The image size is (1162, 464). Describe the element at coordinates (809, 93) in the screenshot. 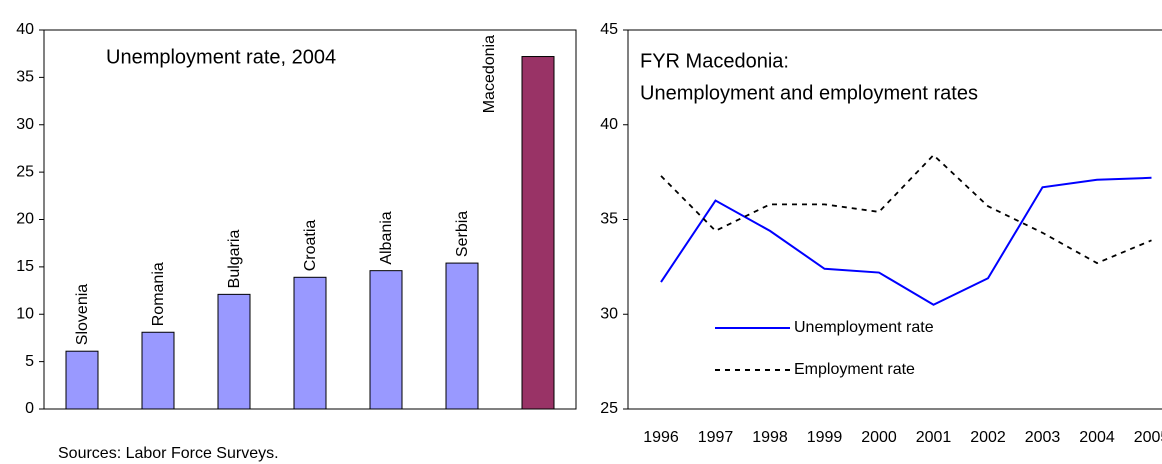

I see `chart-subtitle: Unemployment and employment rates` at that location.